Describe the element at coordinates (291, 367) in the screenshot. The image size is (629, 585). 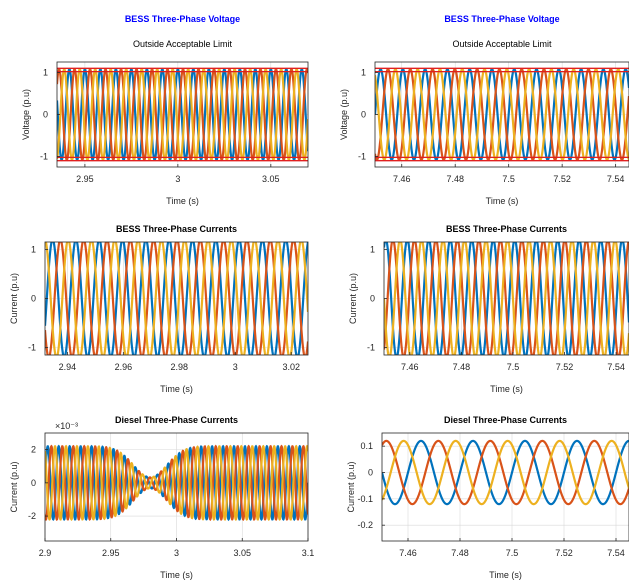
I see `x-tick-label: 3.02` at that location.